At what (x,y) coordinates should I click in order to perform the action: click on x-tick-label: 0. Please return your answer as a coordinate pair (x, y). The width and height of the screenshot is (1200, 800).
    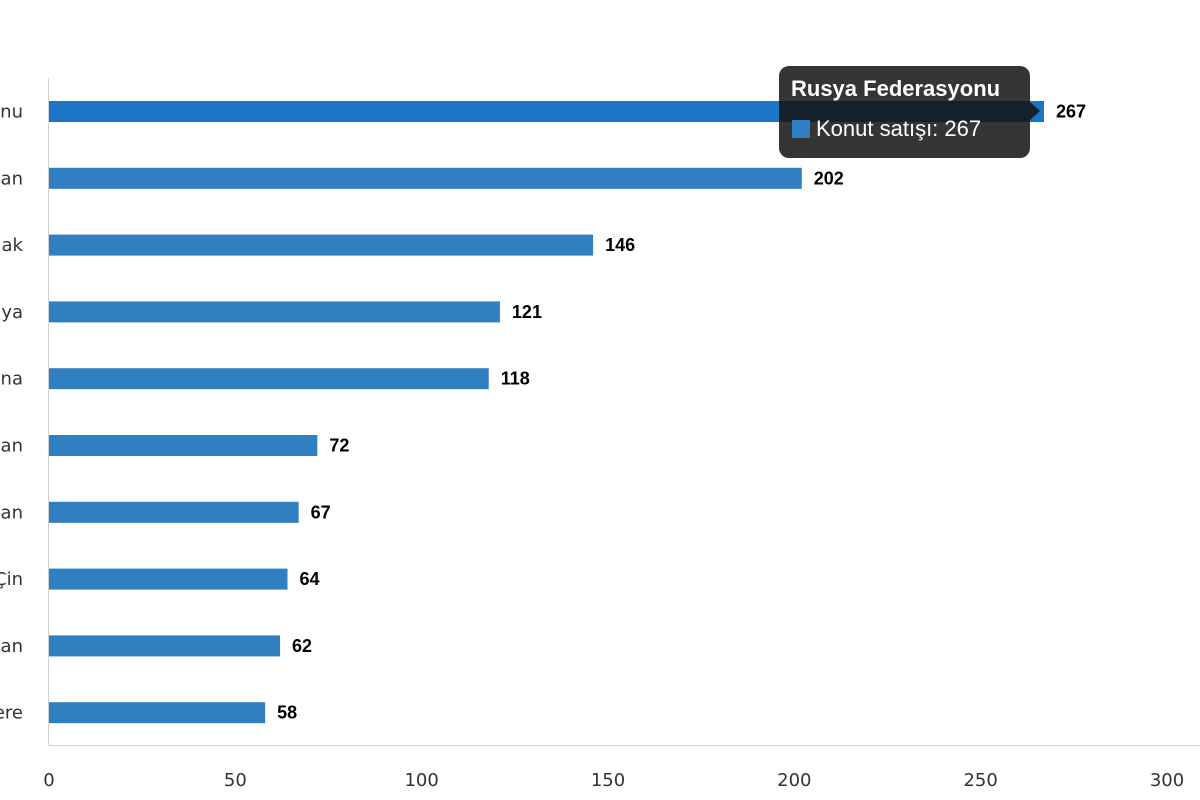
    Looking at the image, I should click on (48, 780).